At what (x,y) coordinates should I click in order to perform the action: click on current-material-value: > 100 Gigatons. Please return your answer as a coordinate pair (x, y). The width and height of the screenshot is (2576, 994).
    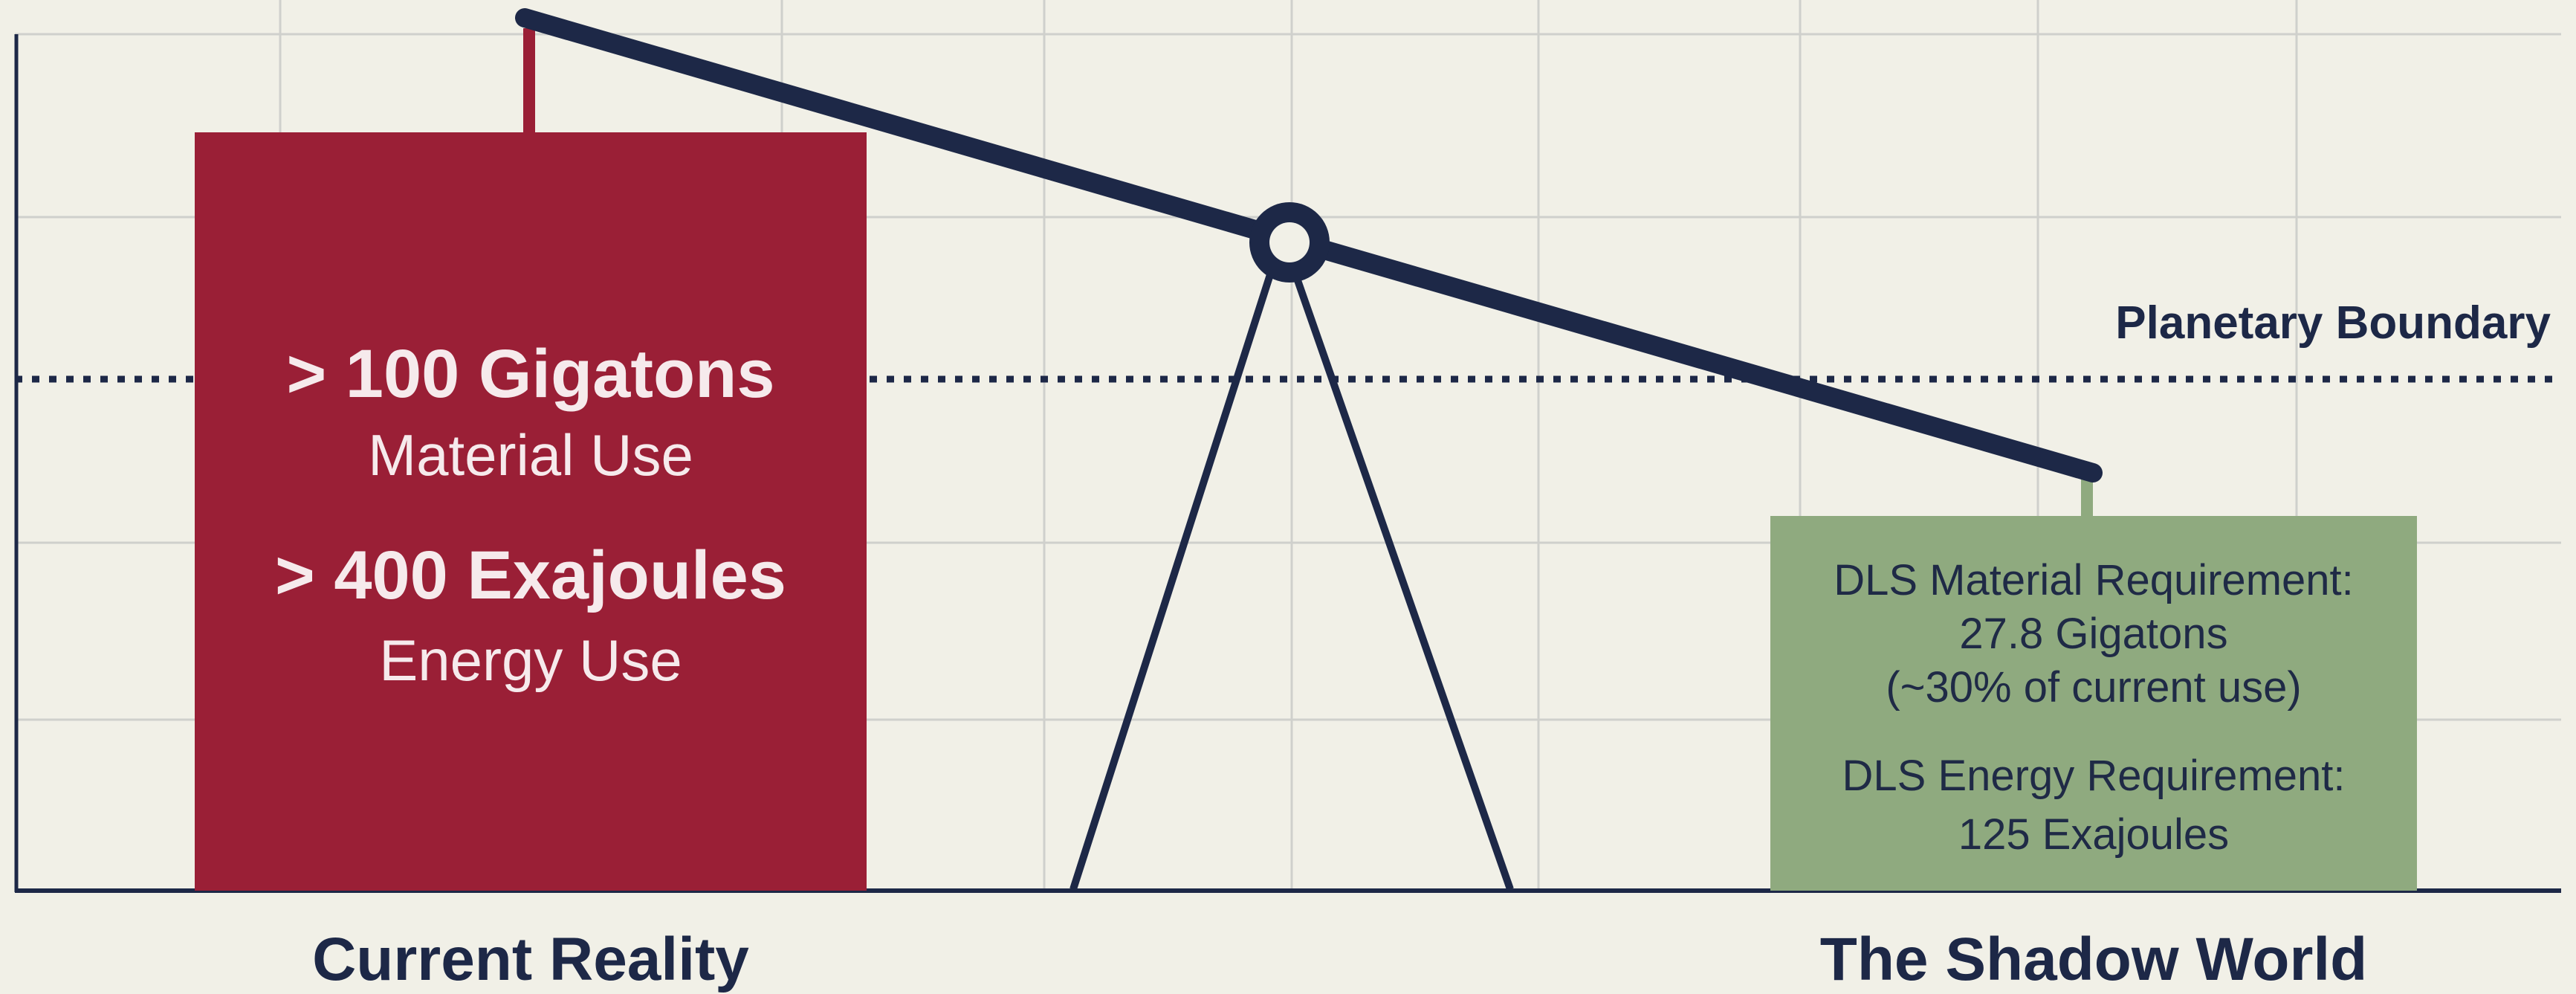
    Looking at the image, I should click on (530, 374).